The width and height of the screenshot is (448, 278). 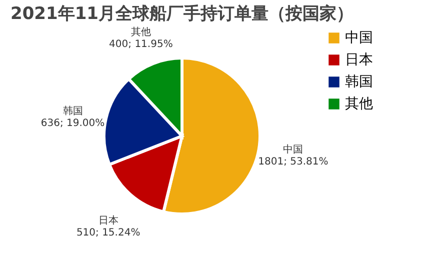 I want to click on legend-label: 中国, so click(x=359, y=38).